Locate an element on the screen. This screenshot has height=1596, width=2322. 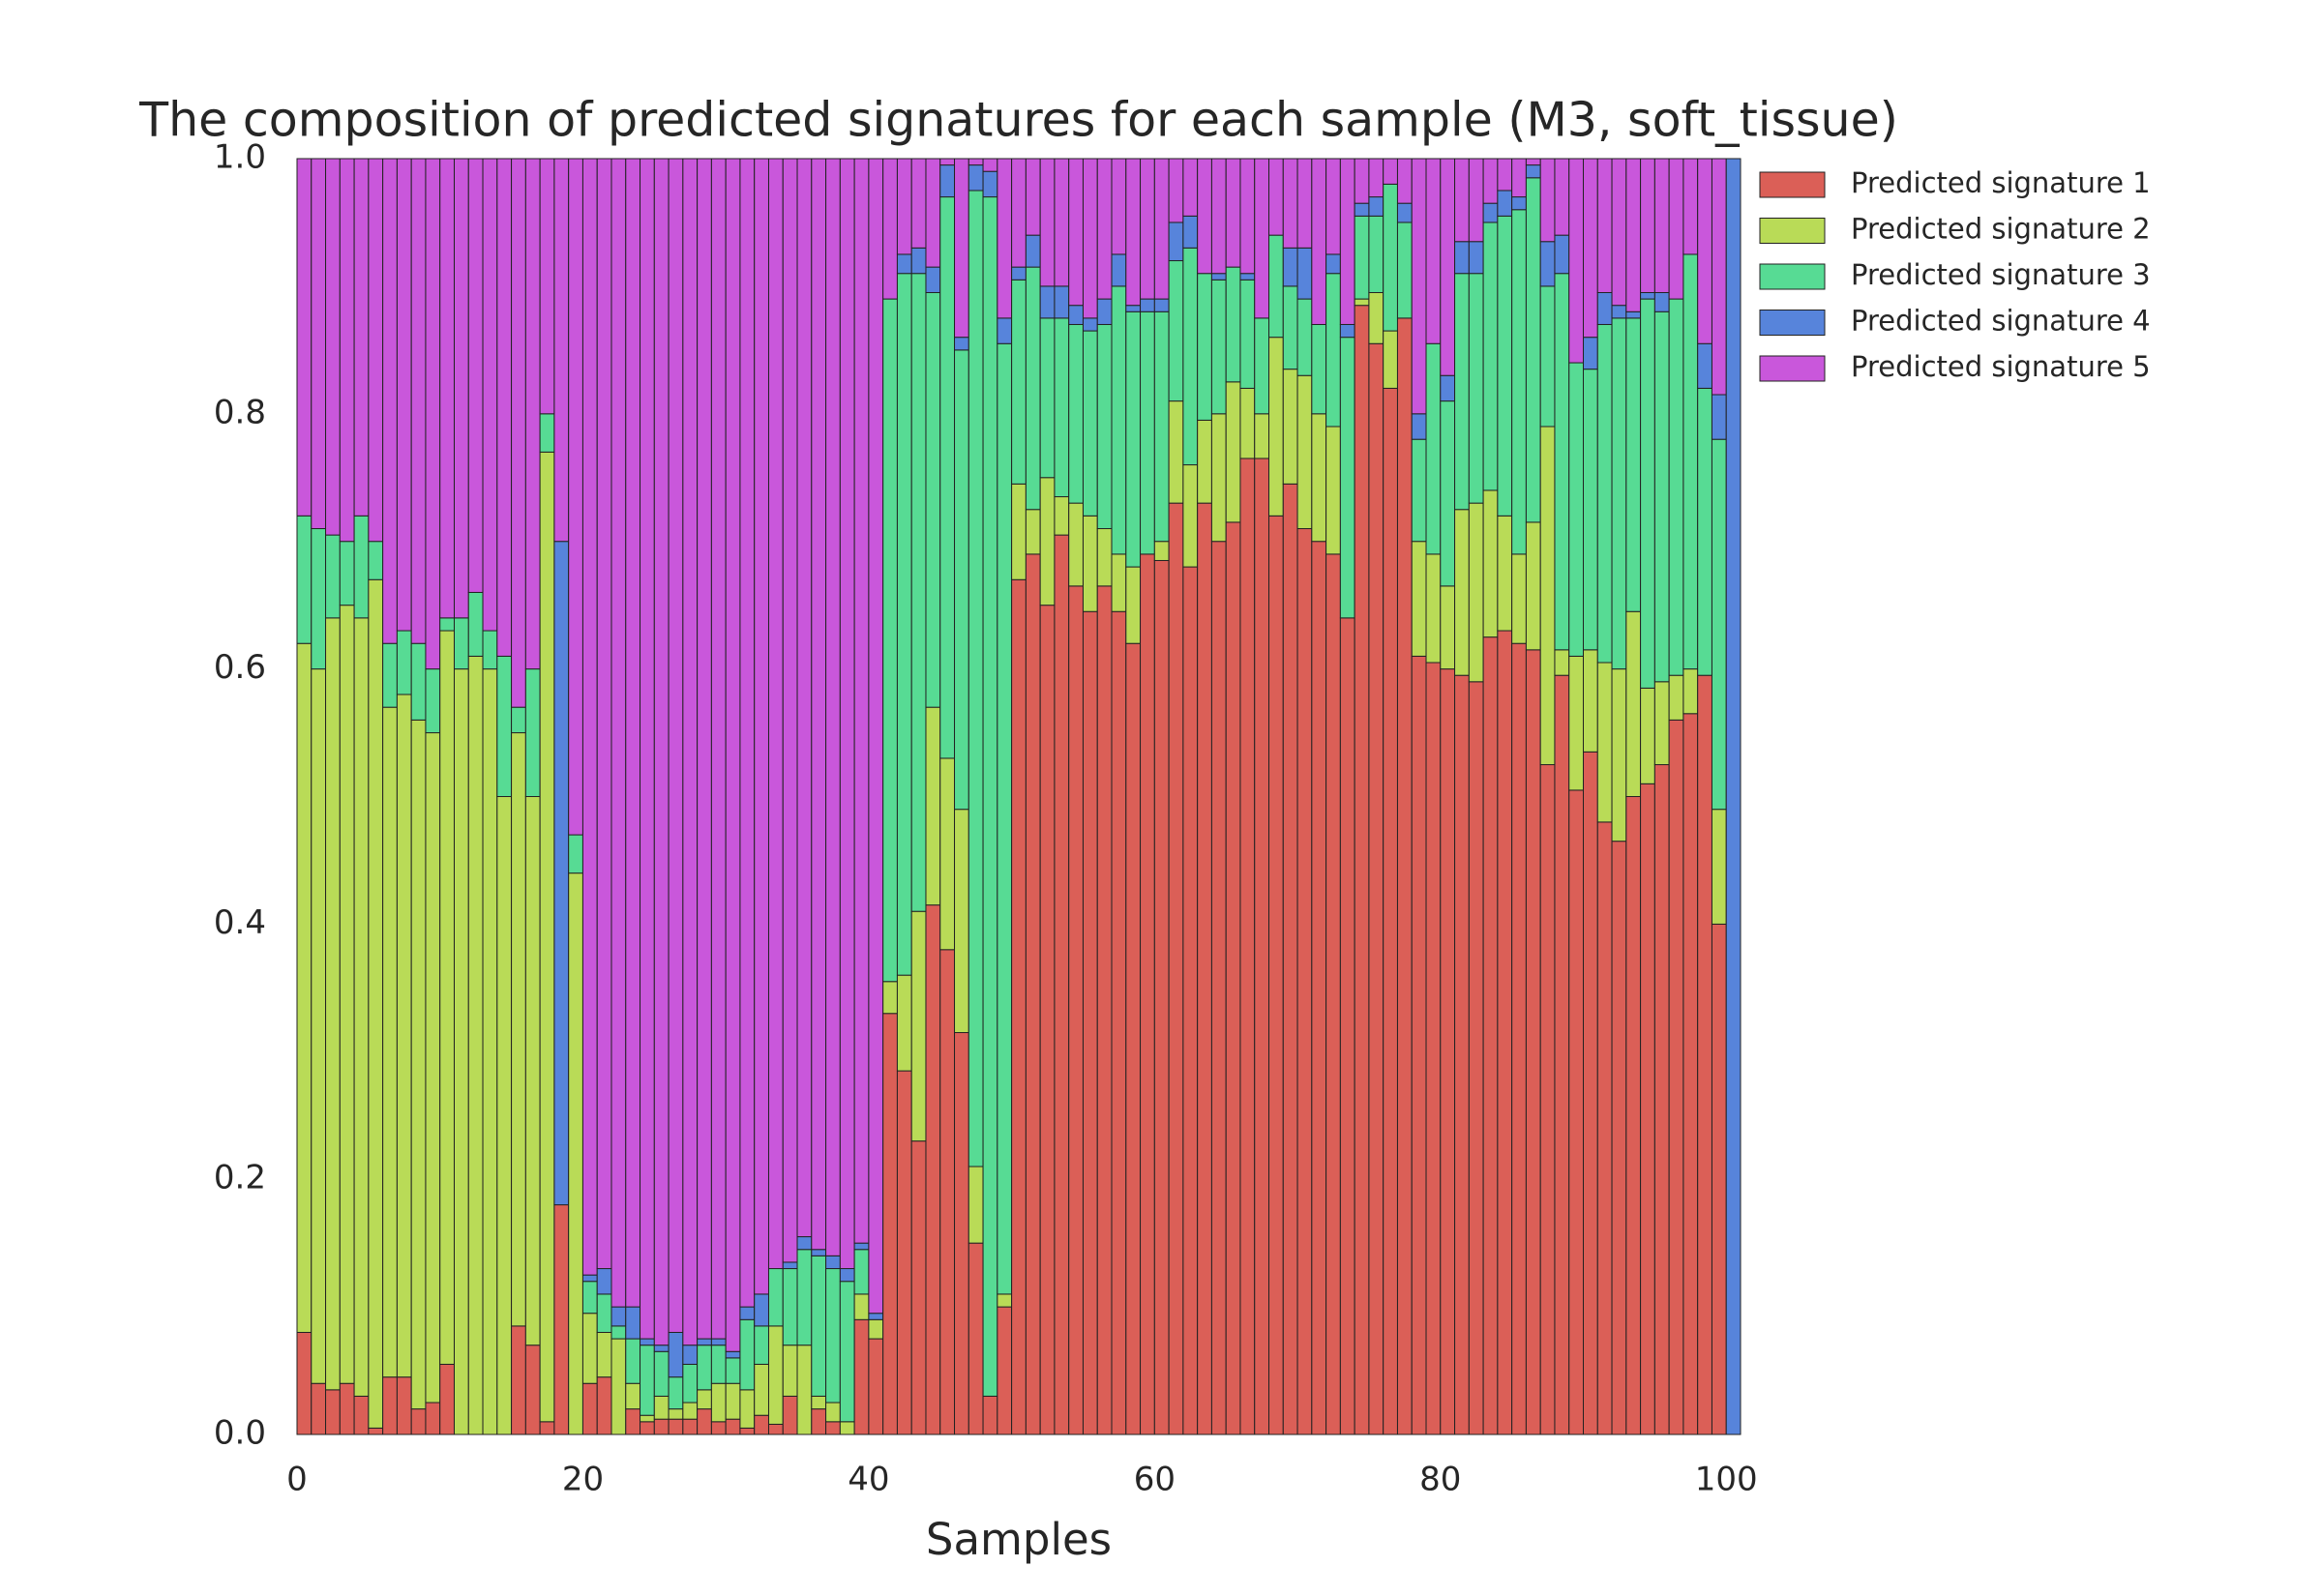
legend-label: Predicted signature 3 is located at coordinates (2001, 274).